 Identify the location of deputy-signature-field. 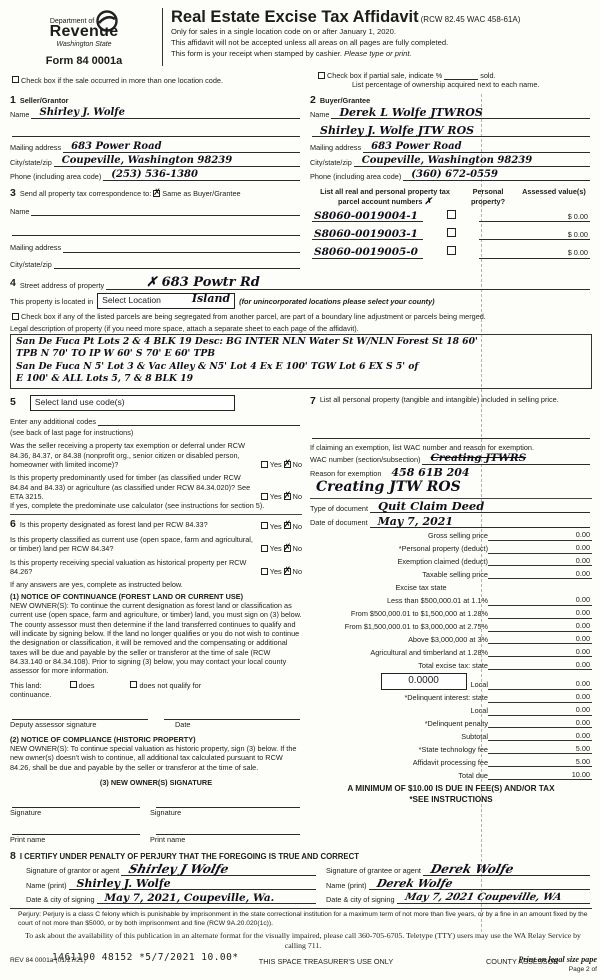
(80, 716).